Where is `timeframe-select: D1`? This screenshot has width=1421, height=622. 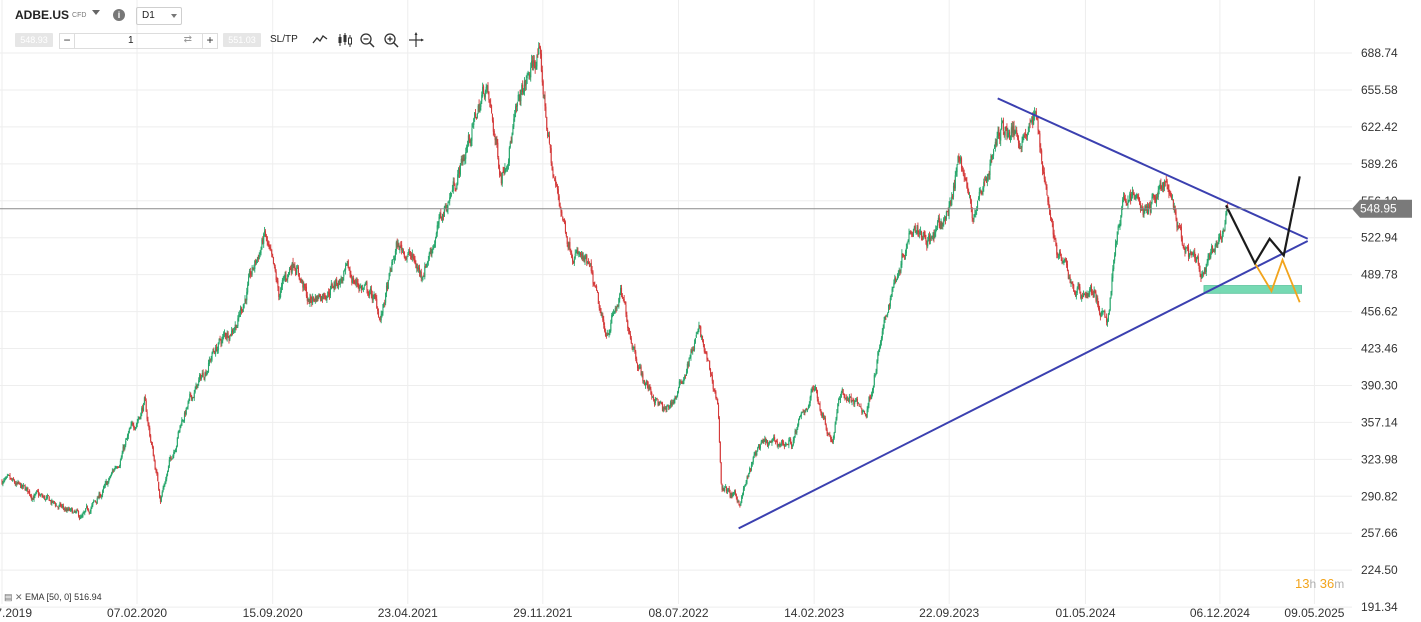 timeframe-select: D1 is located at coordinates (159, 16).